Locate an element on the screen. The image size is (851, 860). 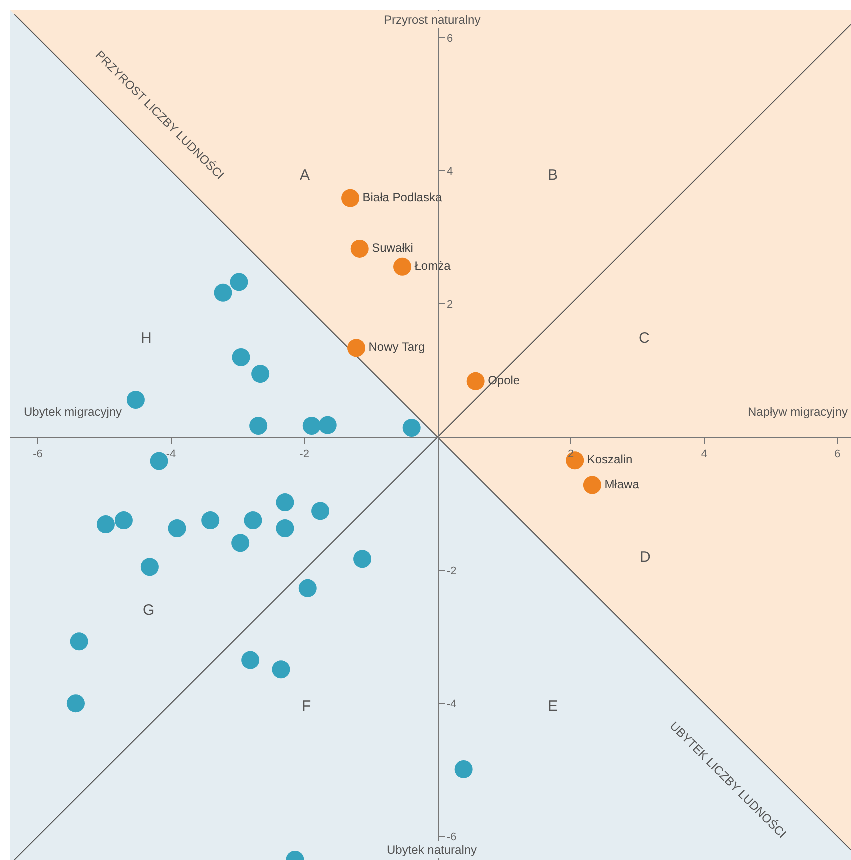
annotation: Przyrost naturalny is located at coordinates (432, 20).